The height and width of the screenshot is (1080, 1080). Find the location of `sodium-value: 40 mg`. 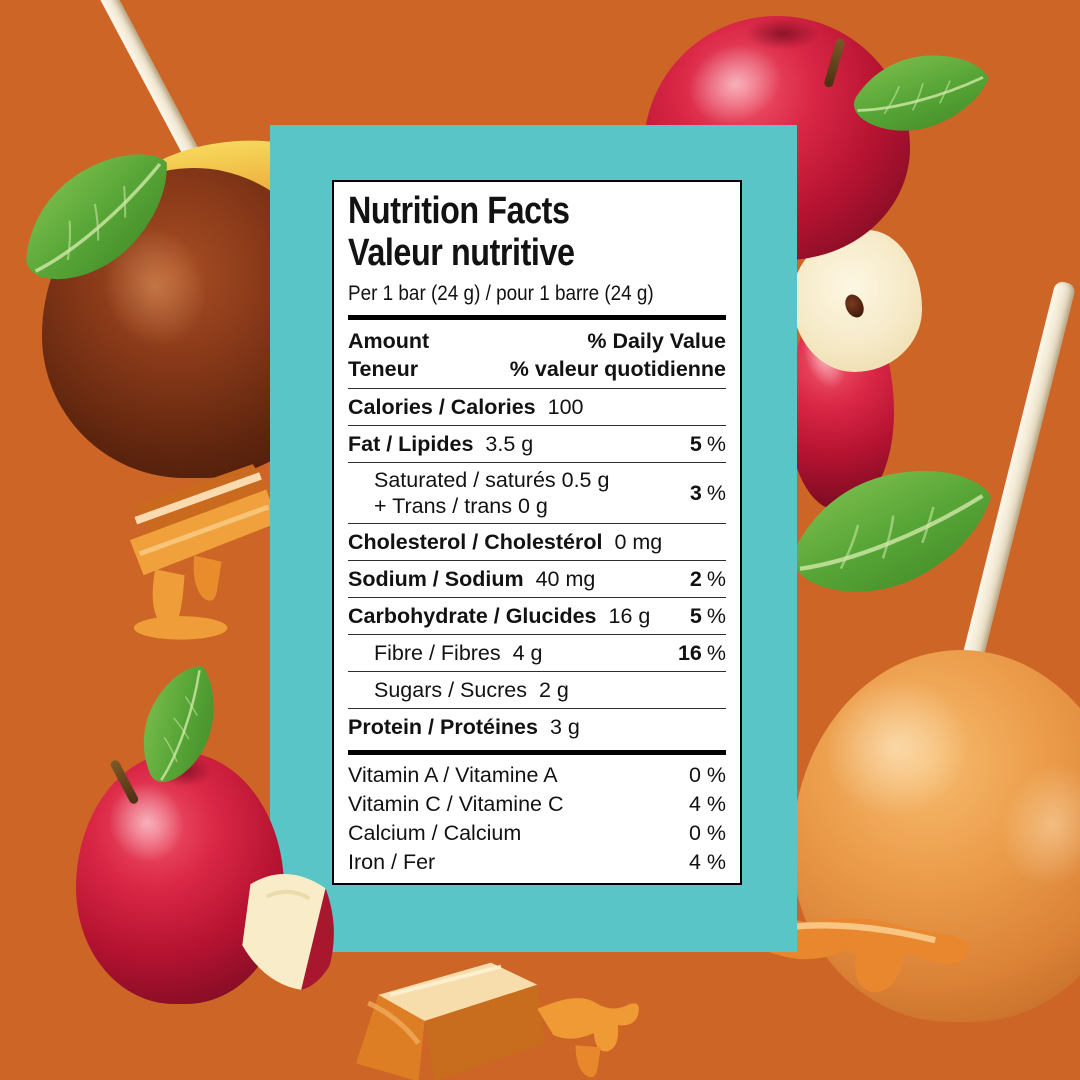

sodium-value: 40 mg is located at coordinates (565, 579).